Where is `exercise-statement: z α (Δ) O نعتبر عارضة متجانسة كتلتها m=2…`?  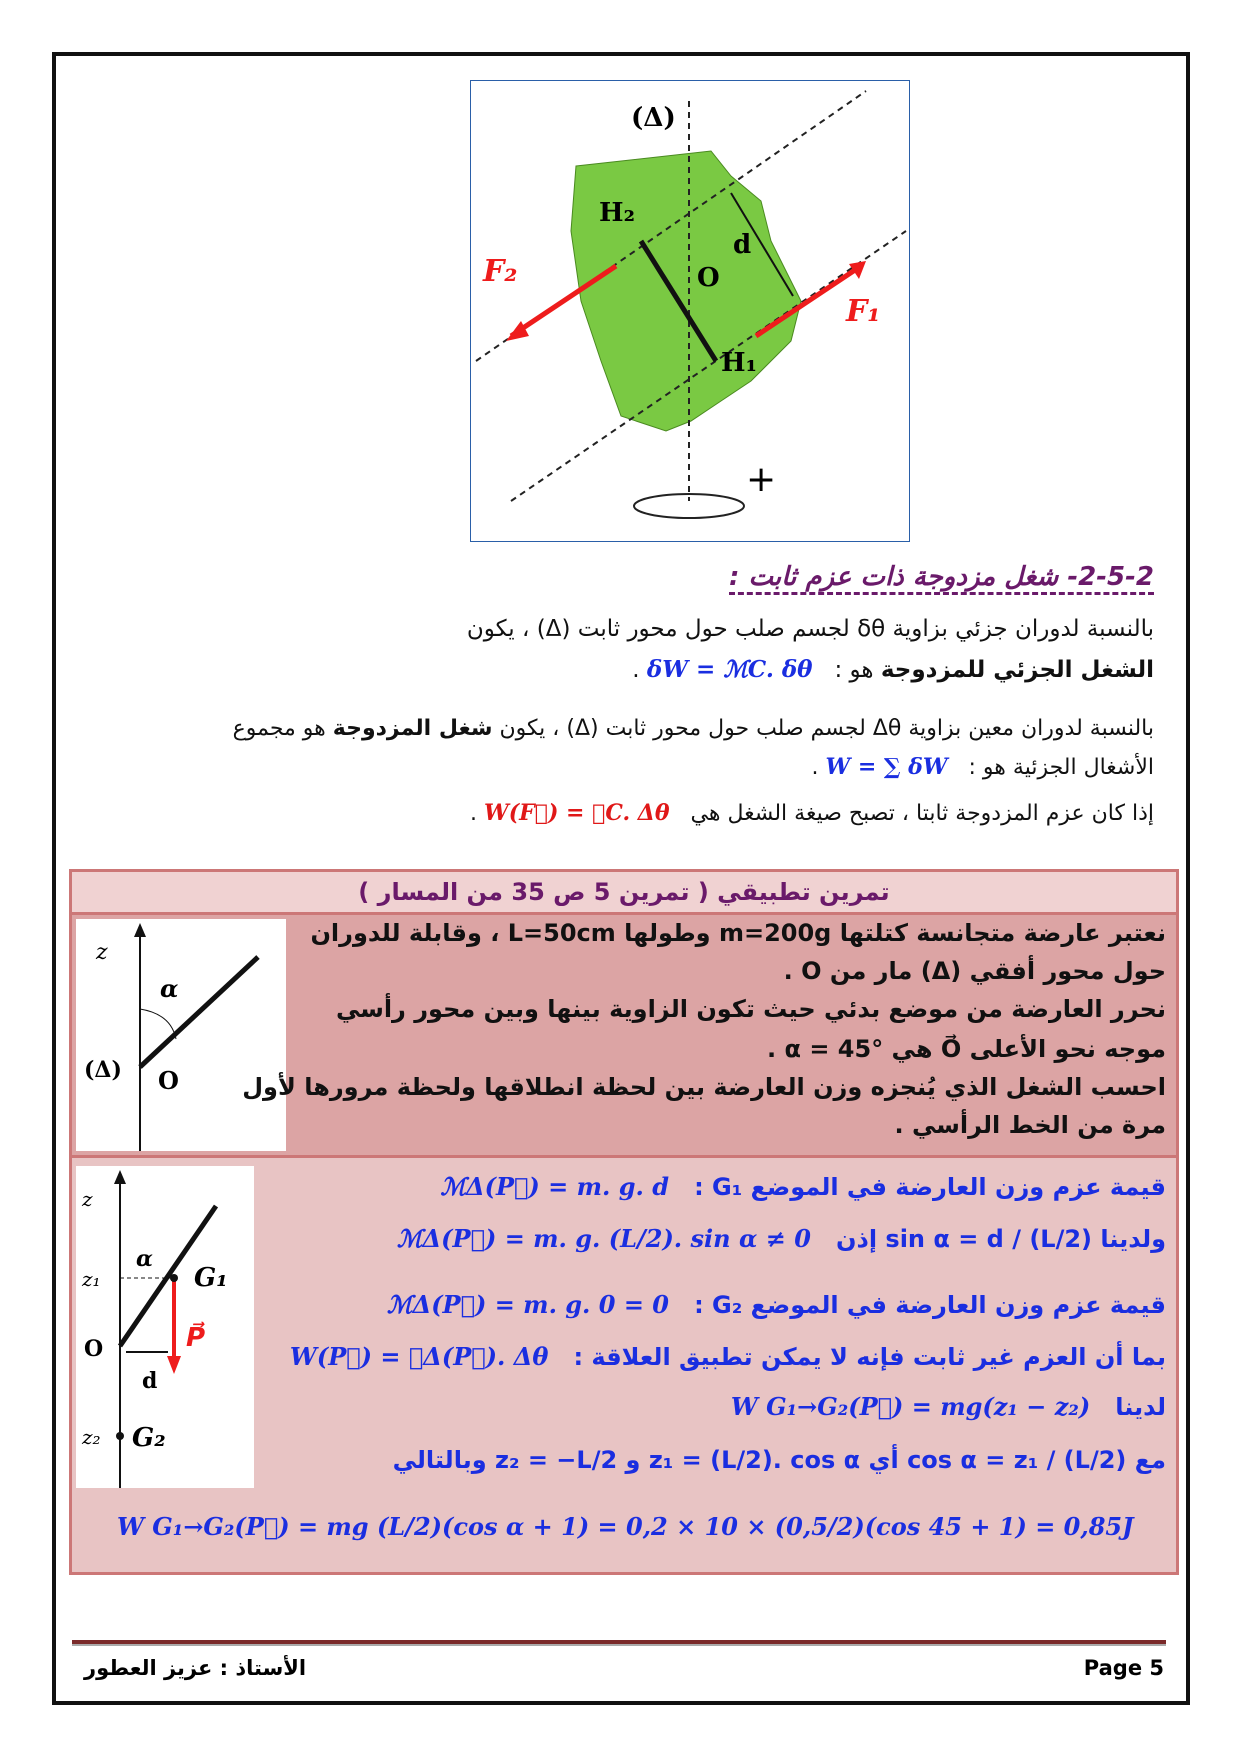 exercise-statement: z α (Δ) O نعتبر عارضة متجانسة كتلتها m=2… is located at coordinates (624, 1036).